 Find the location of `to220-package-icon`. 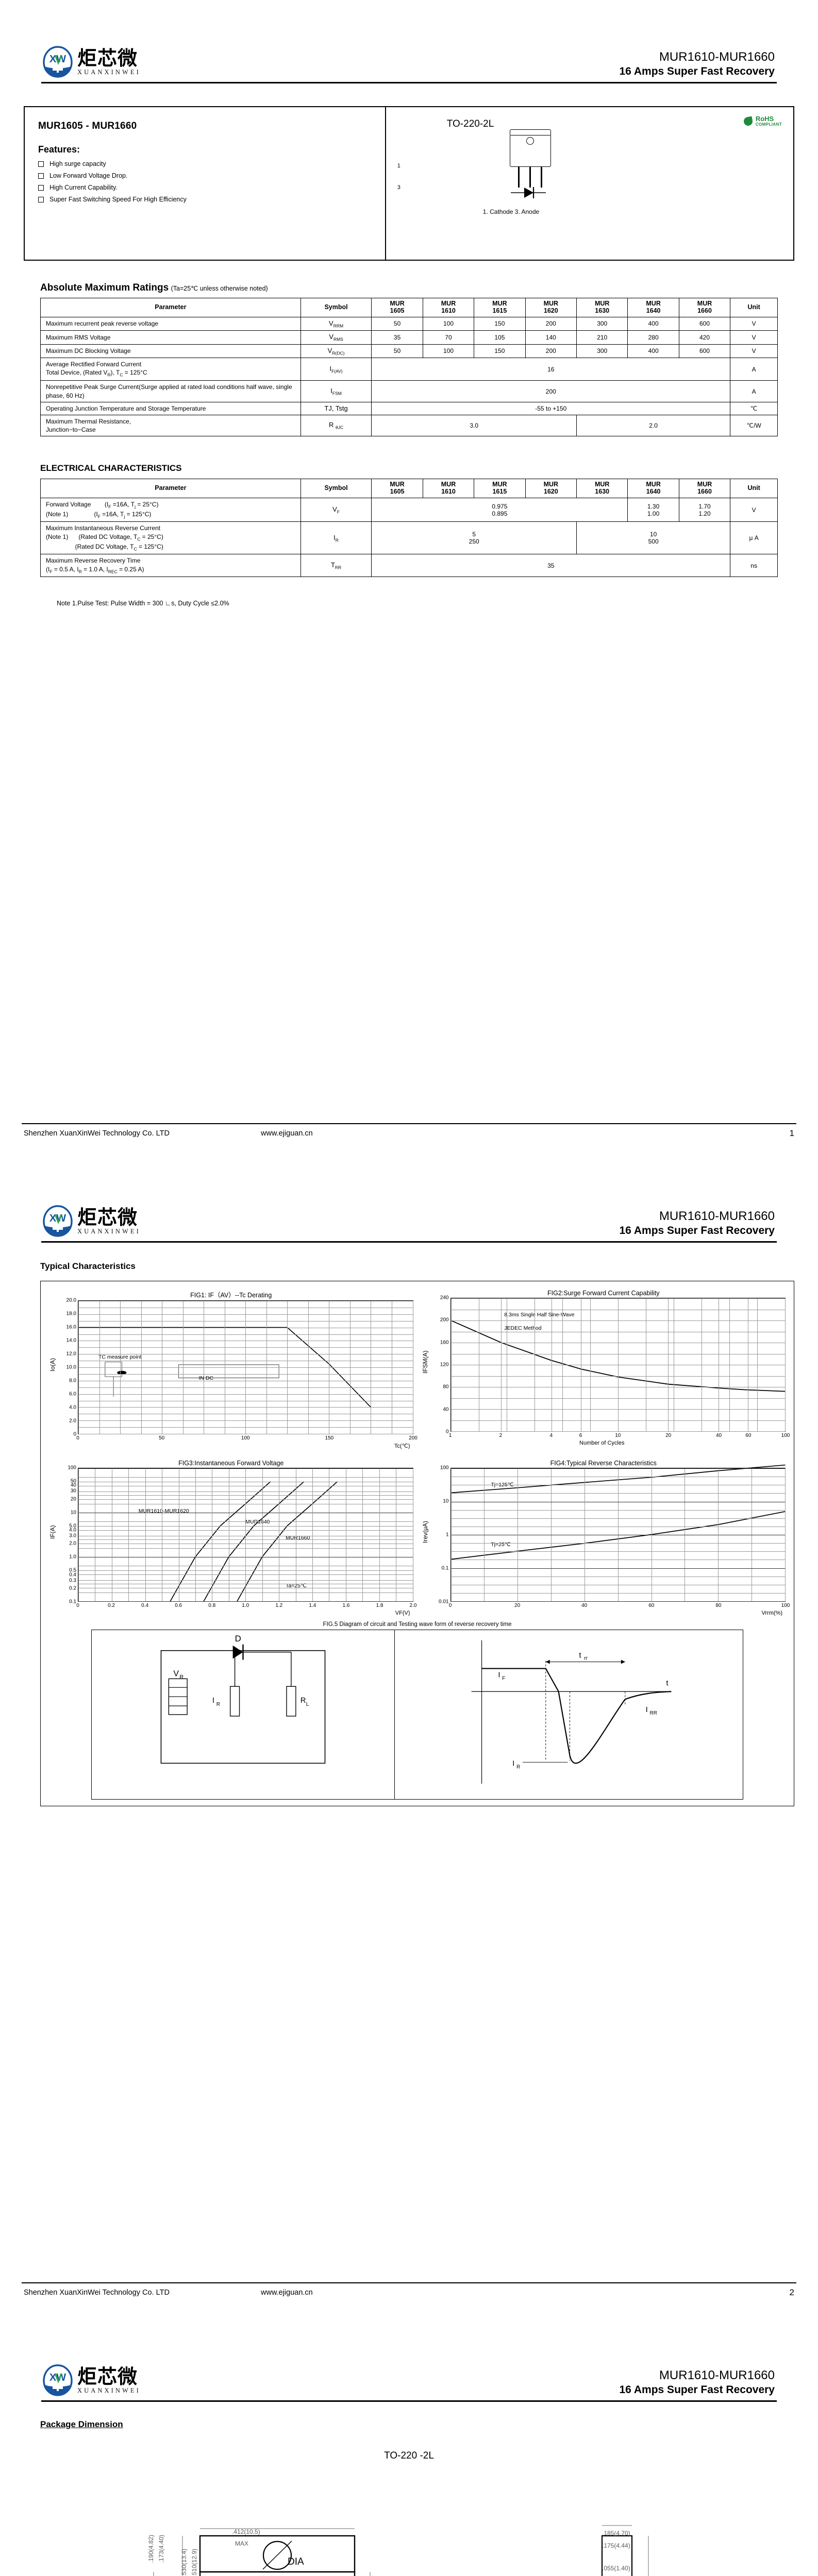

to220-package-icon is located at coordinates (535, 163).